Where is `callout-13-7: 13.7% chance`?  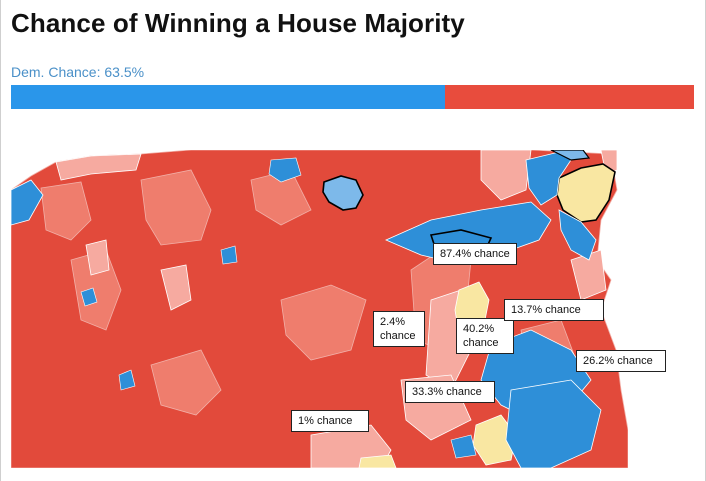
callout-13-7: 13.7% chance is located at coordinates (554, 310).